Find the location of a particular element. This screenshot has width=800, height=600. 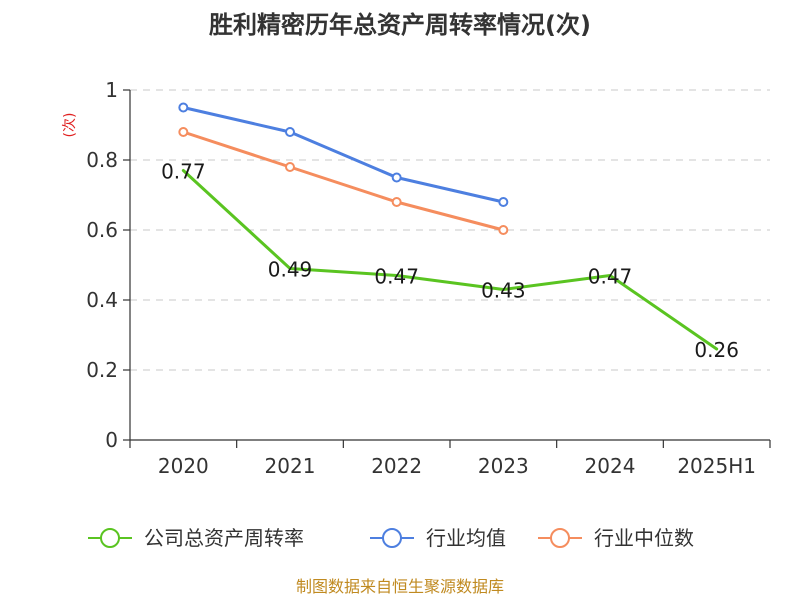

y-tick-label: 0.4 is located at coordinates (102, 300).